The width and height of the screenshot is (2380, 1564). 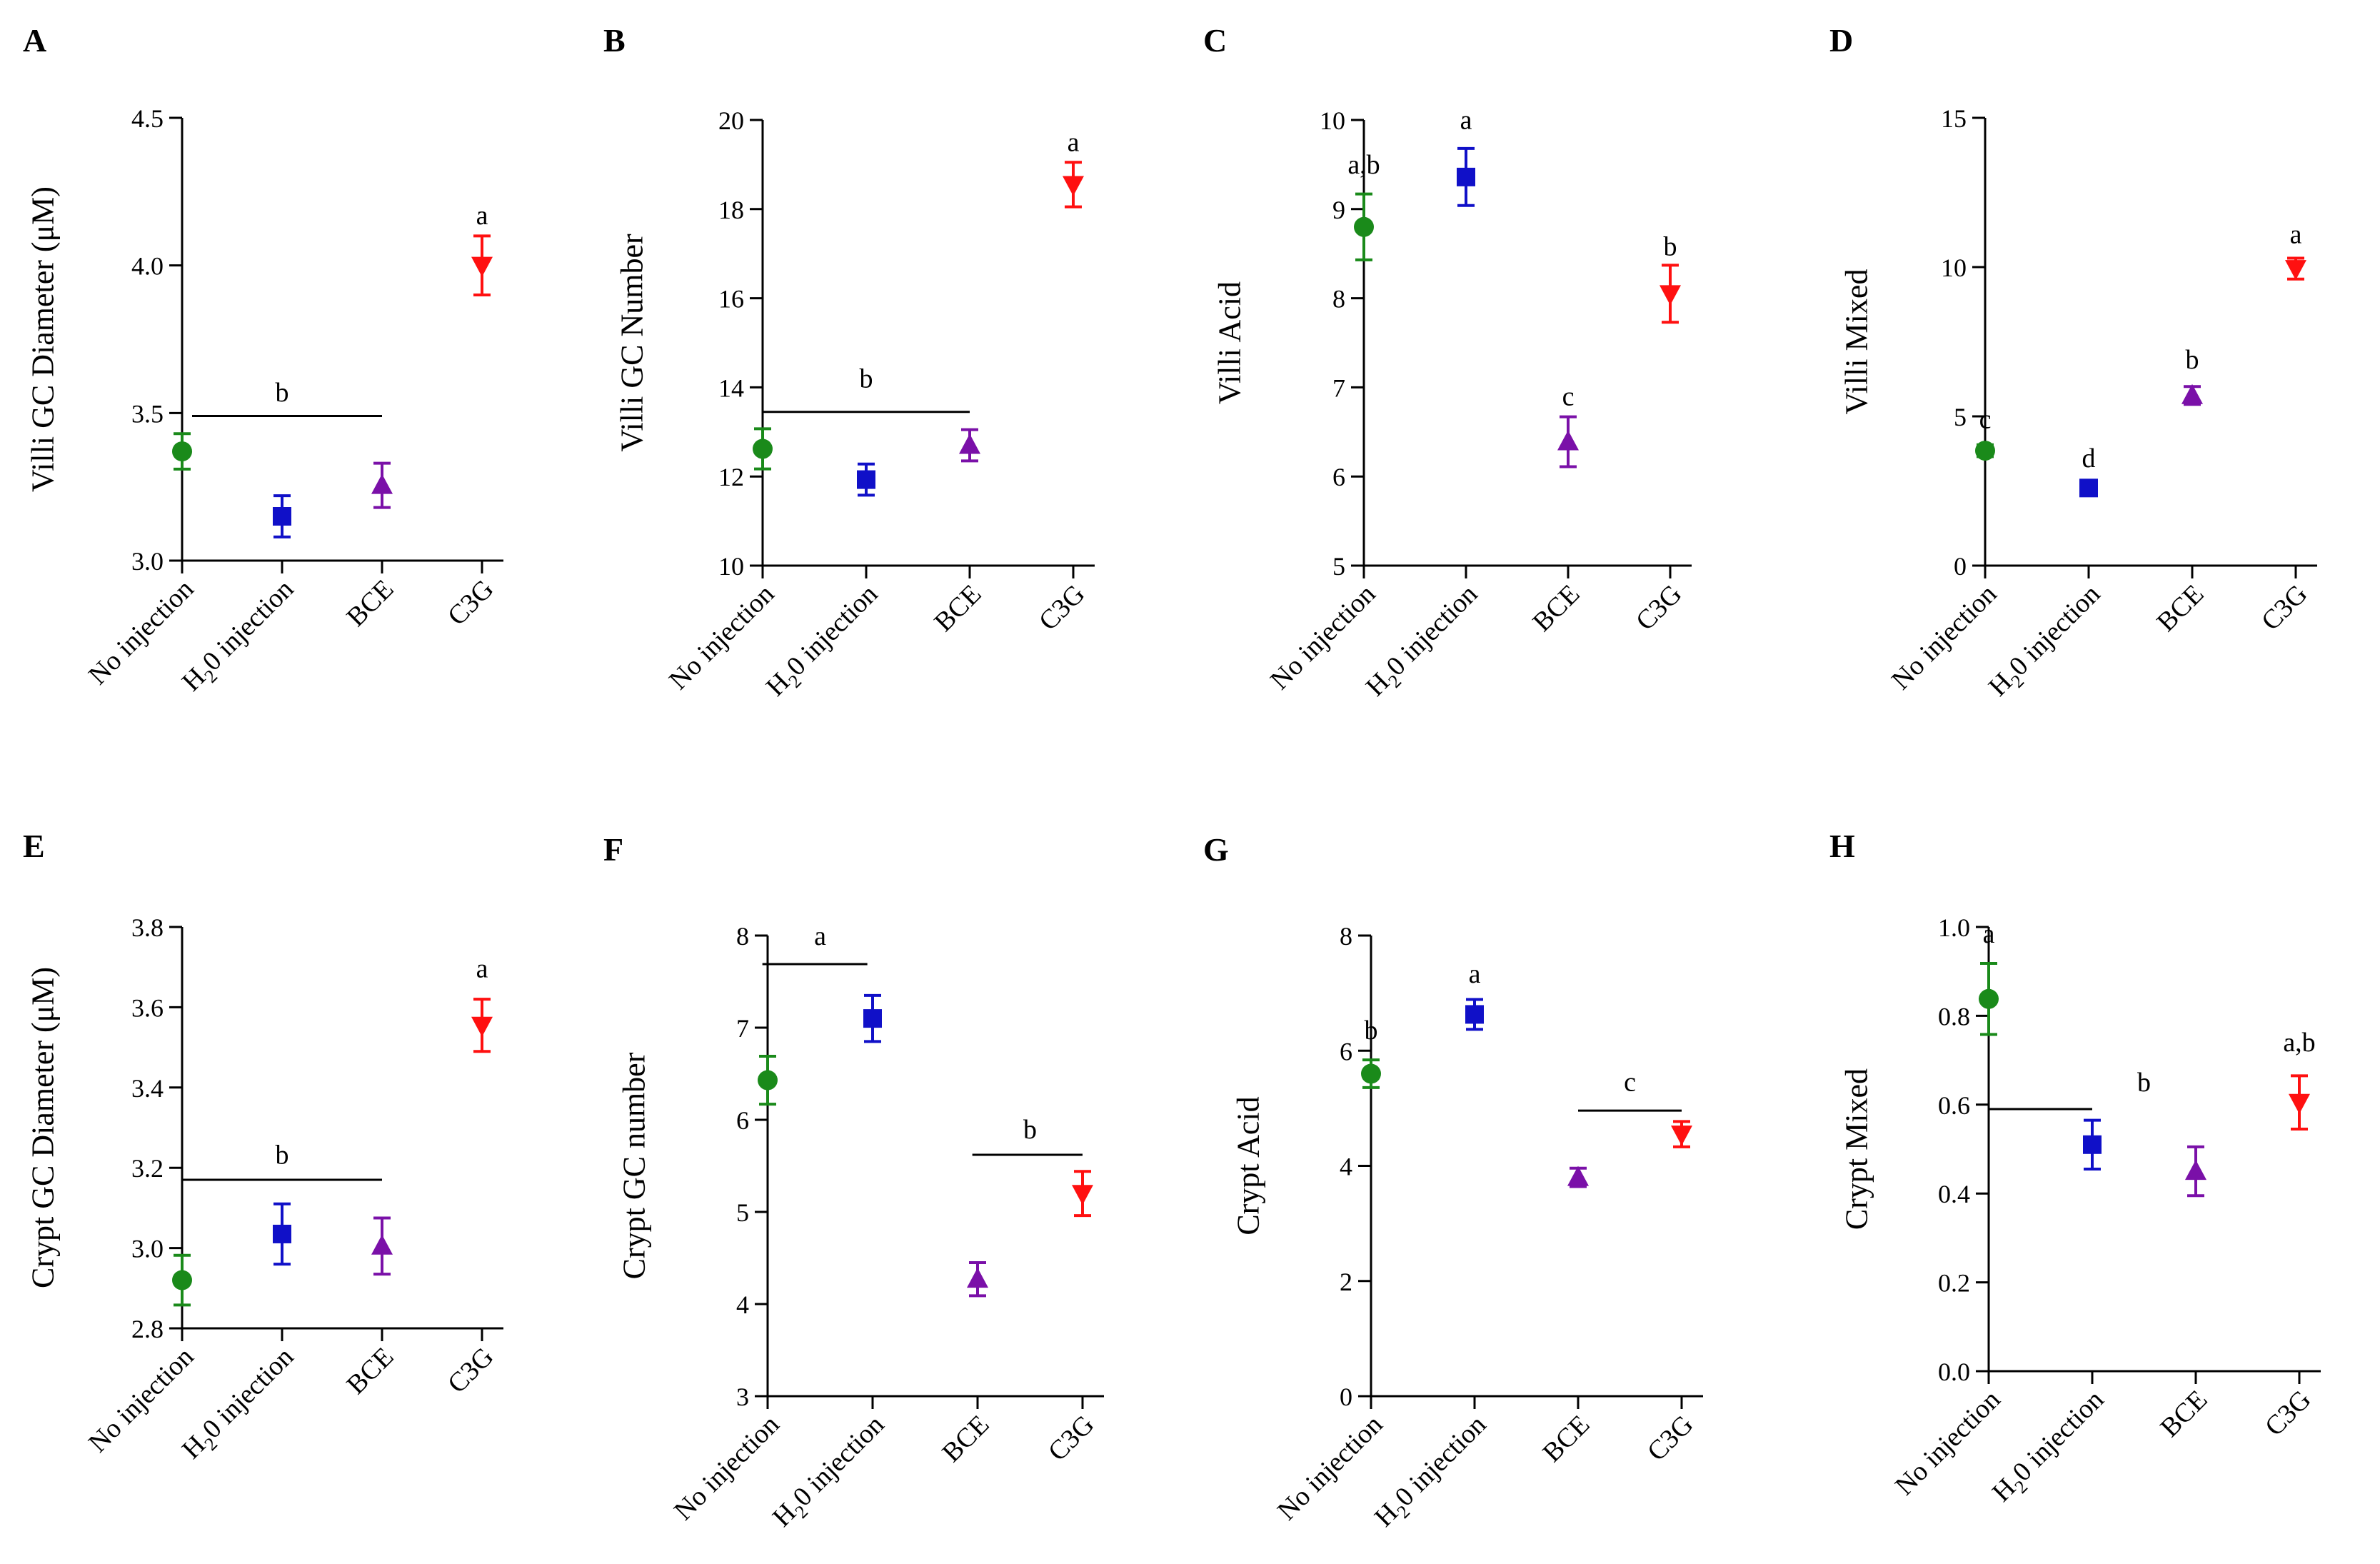 I want to click on y-axis-label: Villi GC Number, so click(x=632, y=343).